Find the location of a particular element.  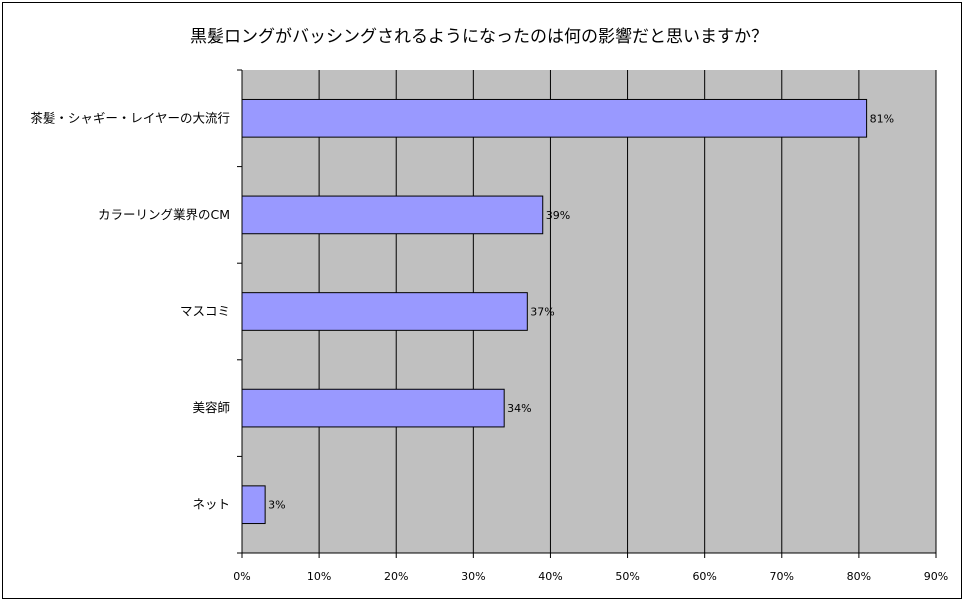

x-tick-label: 10% is located at coordinates (319, 576).